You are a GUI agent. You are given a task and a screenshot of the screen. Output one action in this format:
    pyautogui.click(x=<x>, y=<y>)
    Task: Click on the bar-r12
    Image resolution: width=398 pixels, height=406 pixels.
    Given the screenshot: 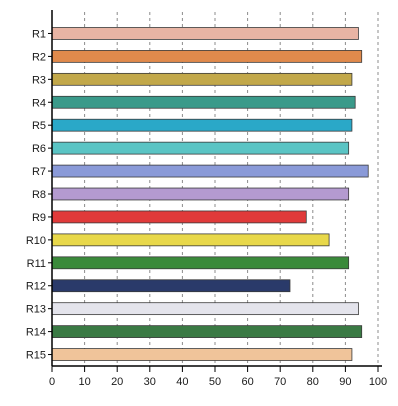 What is the action you would take?
    pyautogui.click(x=171, y=286)
    